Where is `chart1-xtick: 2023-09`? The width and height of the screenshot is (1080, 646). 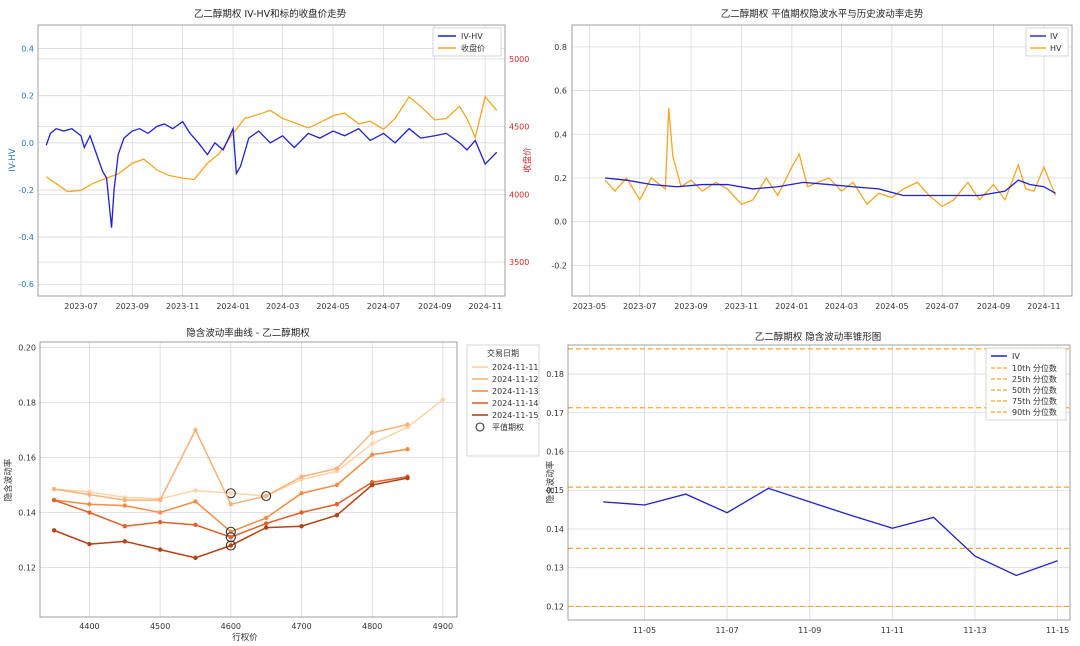
chart1-xtick: 2023-09 is located at coordinates (132, 306).